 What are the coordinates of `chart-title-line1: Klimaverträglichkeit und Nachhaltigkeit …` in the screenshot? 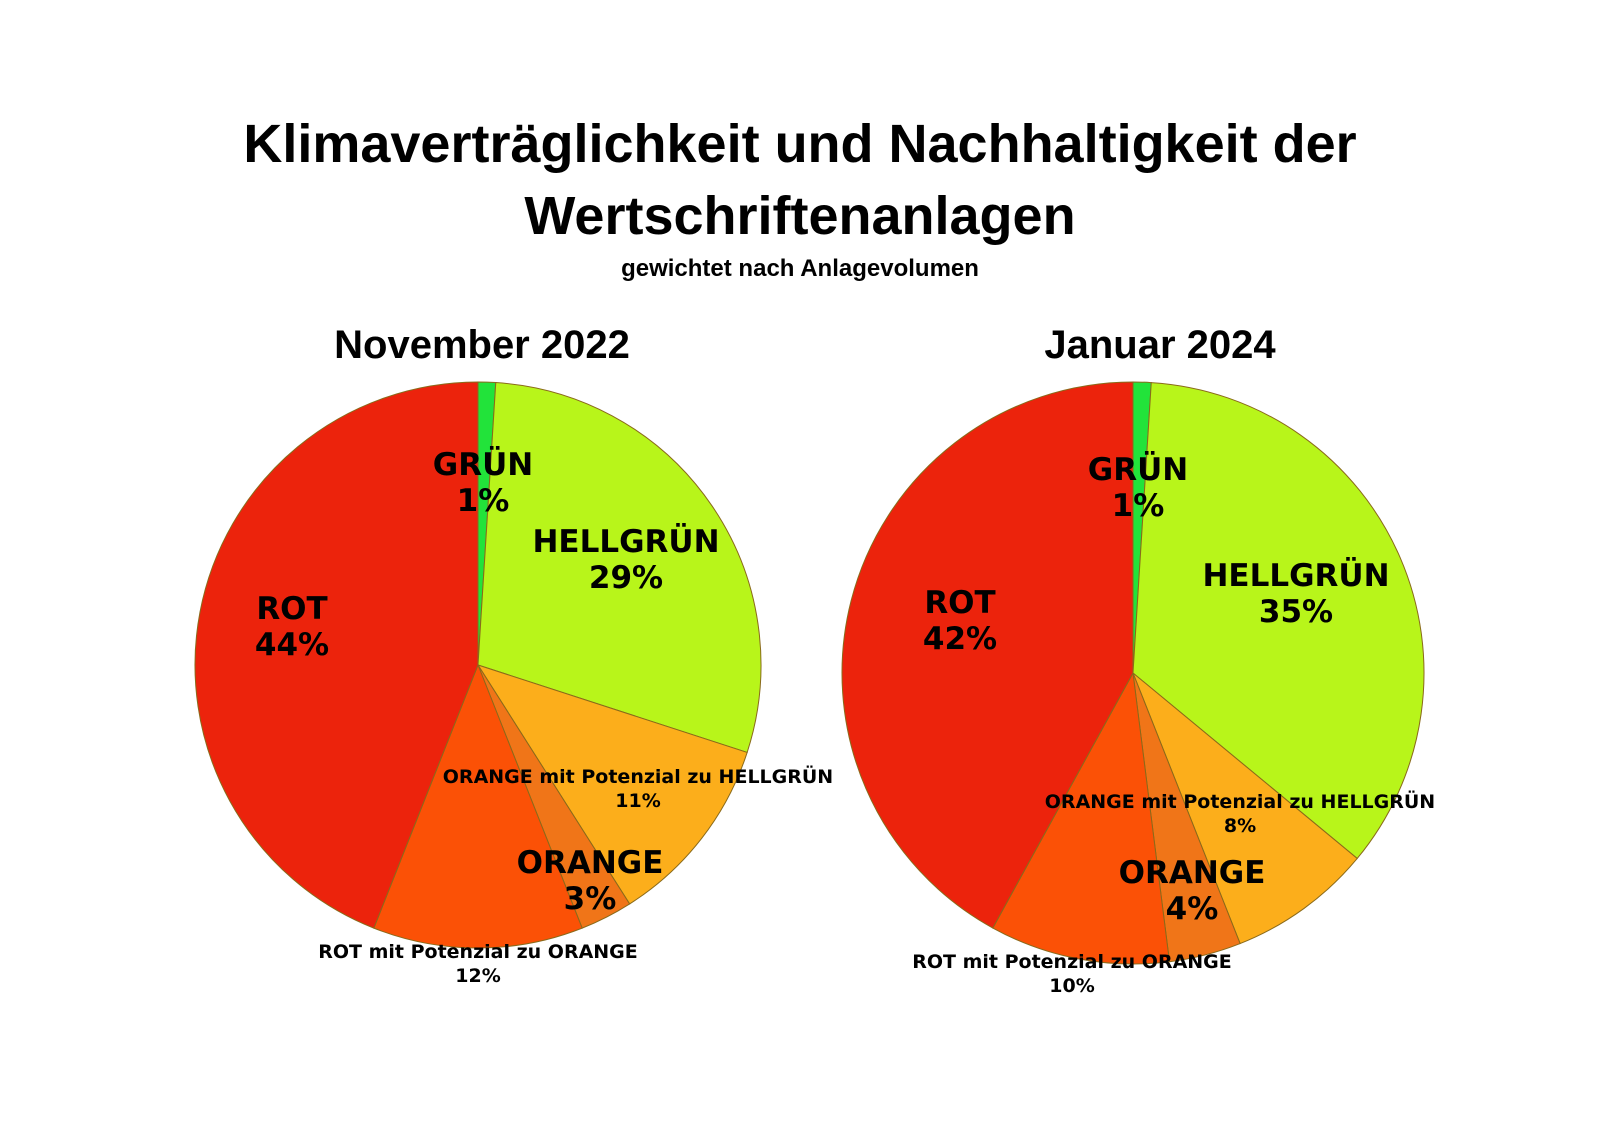 It's located at (799, 144).